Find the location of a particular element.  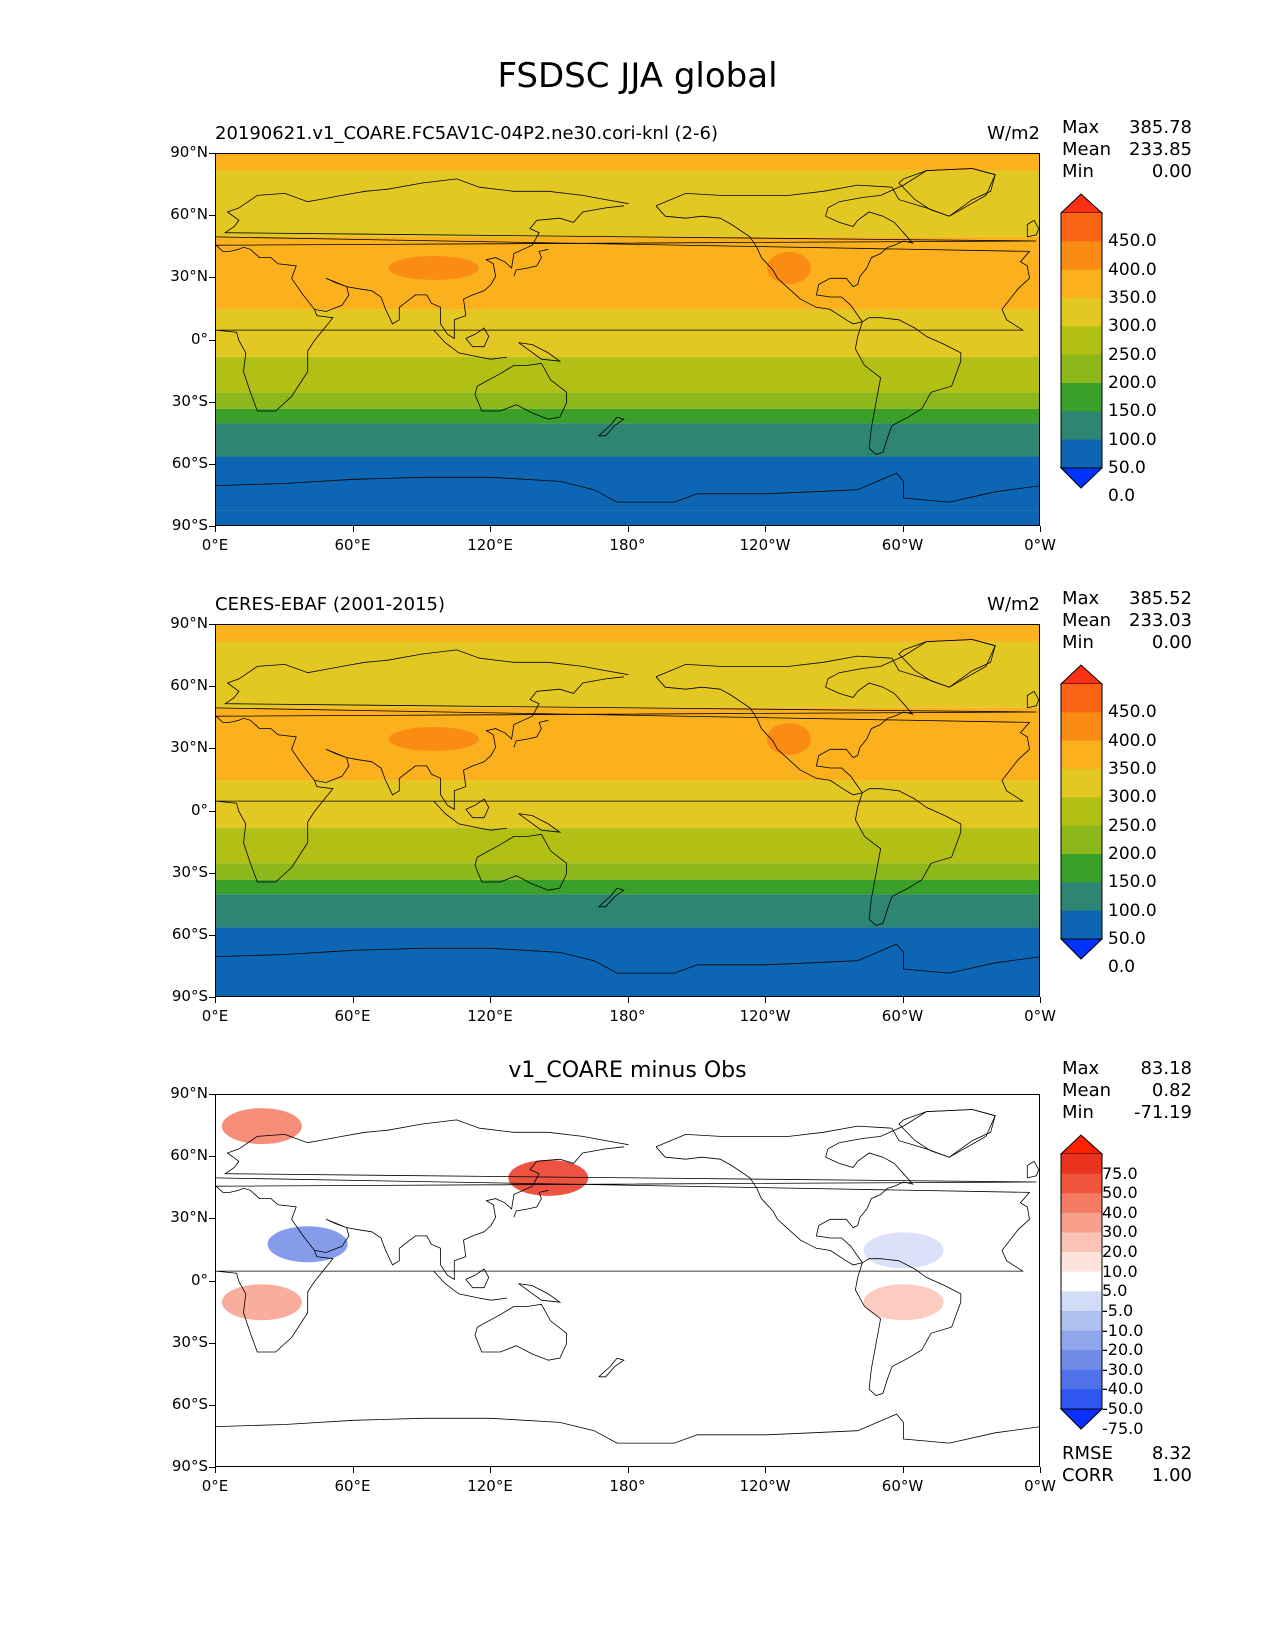

colorbar-label: 20.0 is located at coordinates (1120, 1252).